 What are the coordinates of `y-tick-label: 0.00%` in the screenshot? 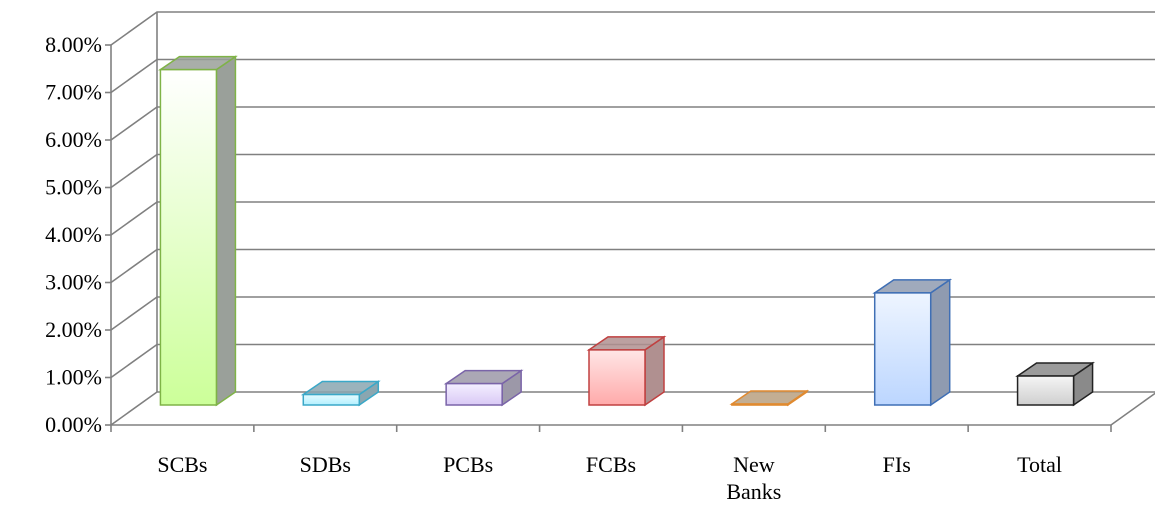 It's located at (73, 424).